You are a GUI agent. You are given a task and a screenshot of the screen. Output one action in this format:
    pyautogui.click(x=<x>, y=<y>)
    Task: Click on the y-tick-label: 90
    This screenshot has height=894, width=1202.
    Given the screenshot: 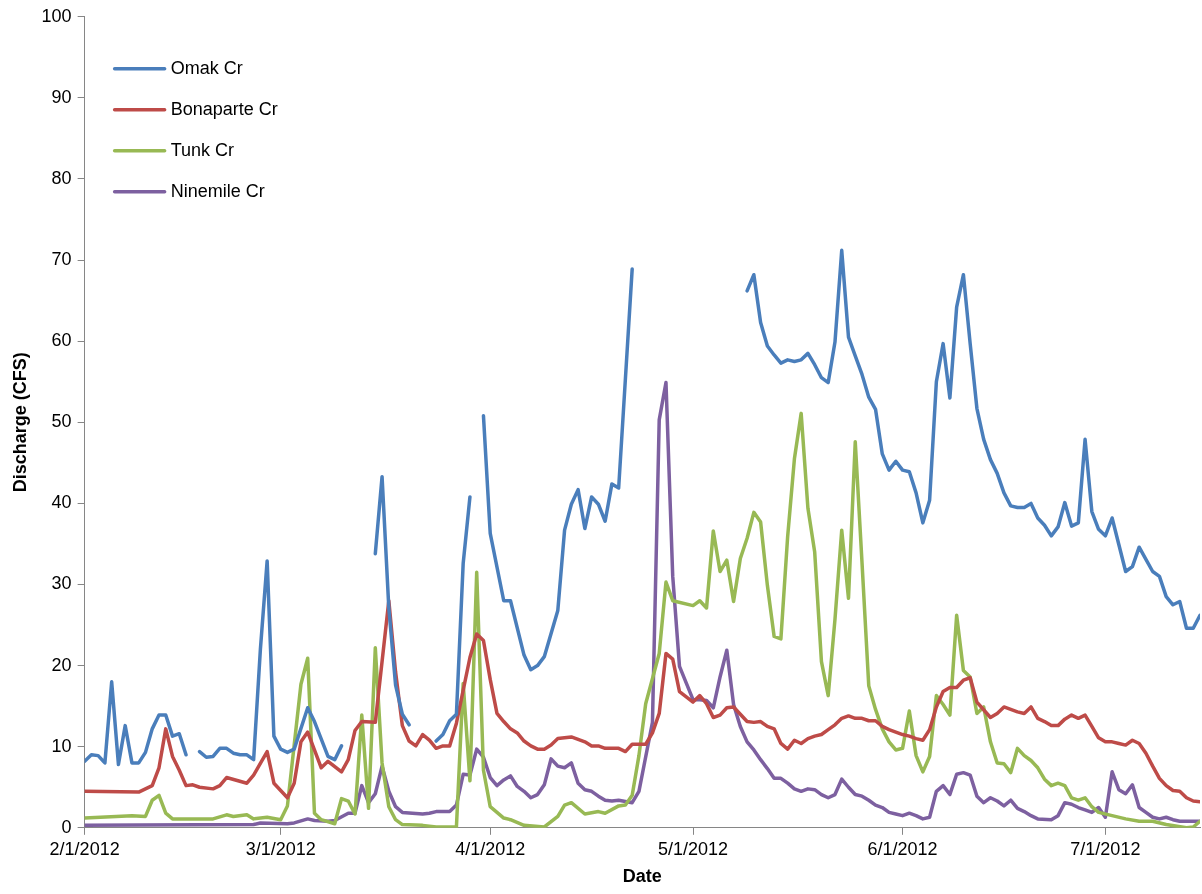 What is the action you would take?
    pyautogui.click(x=61, y=96)
    